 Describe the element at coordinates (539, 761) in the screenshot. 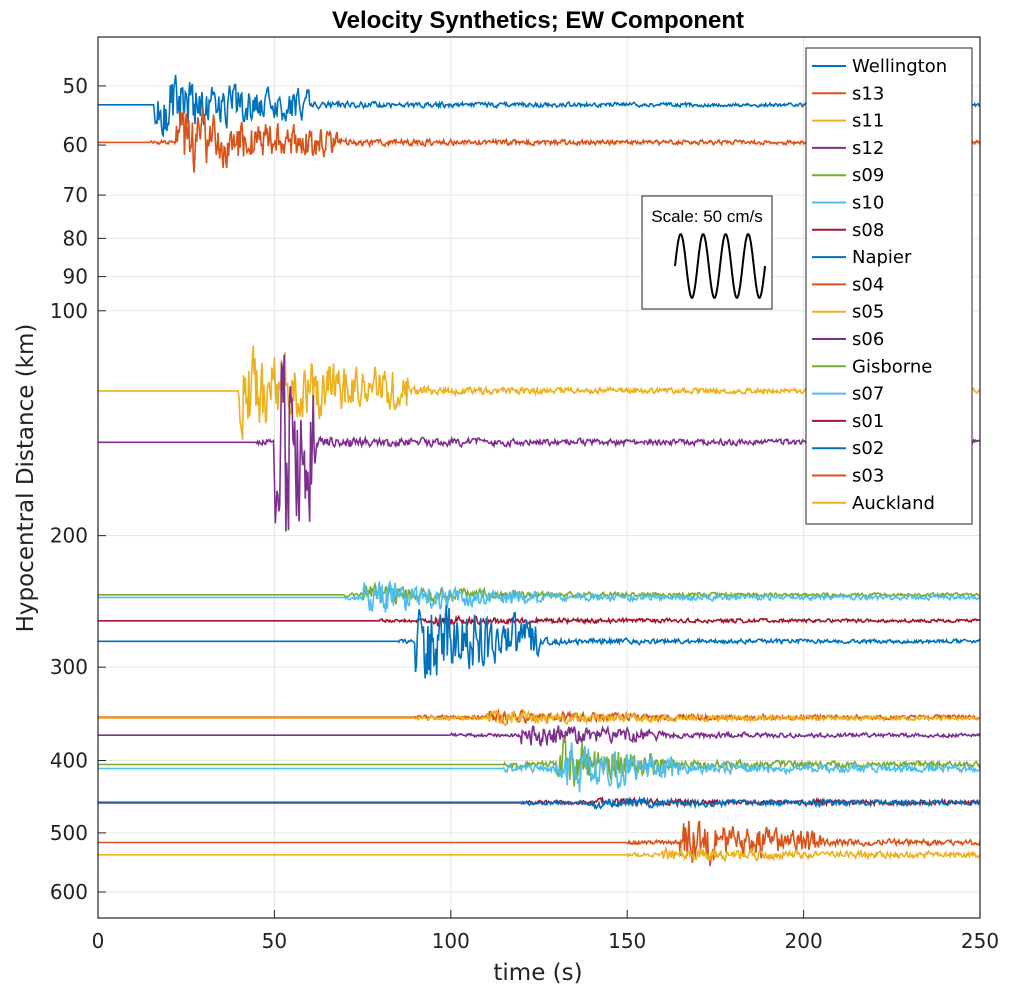

I see `trace-gisborne` at that location.